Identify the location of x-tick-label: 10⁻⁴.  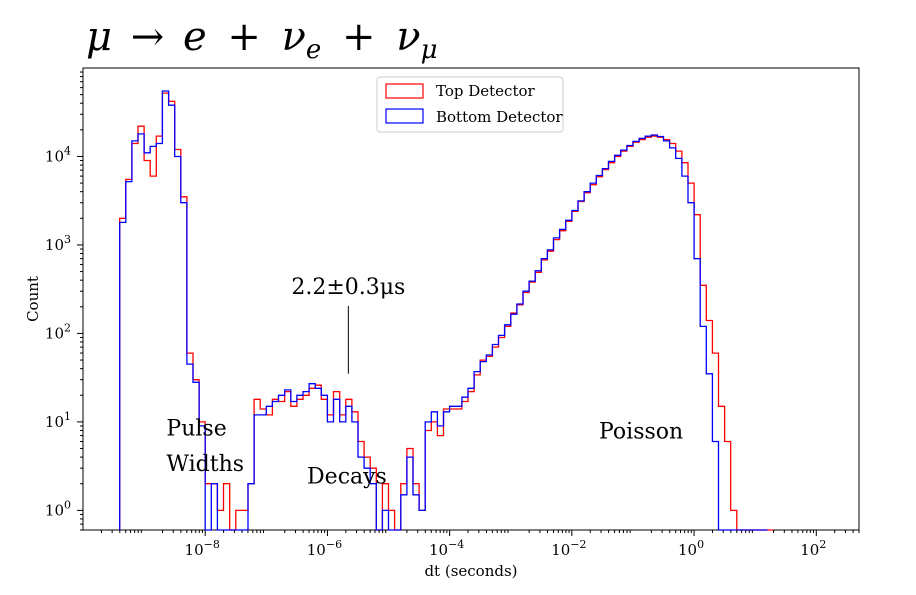
(446, 548).